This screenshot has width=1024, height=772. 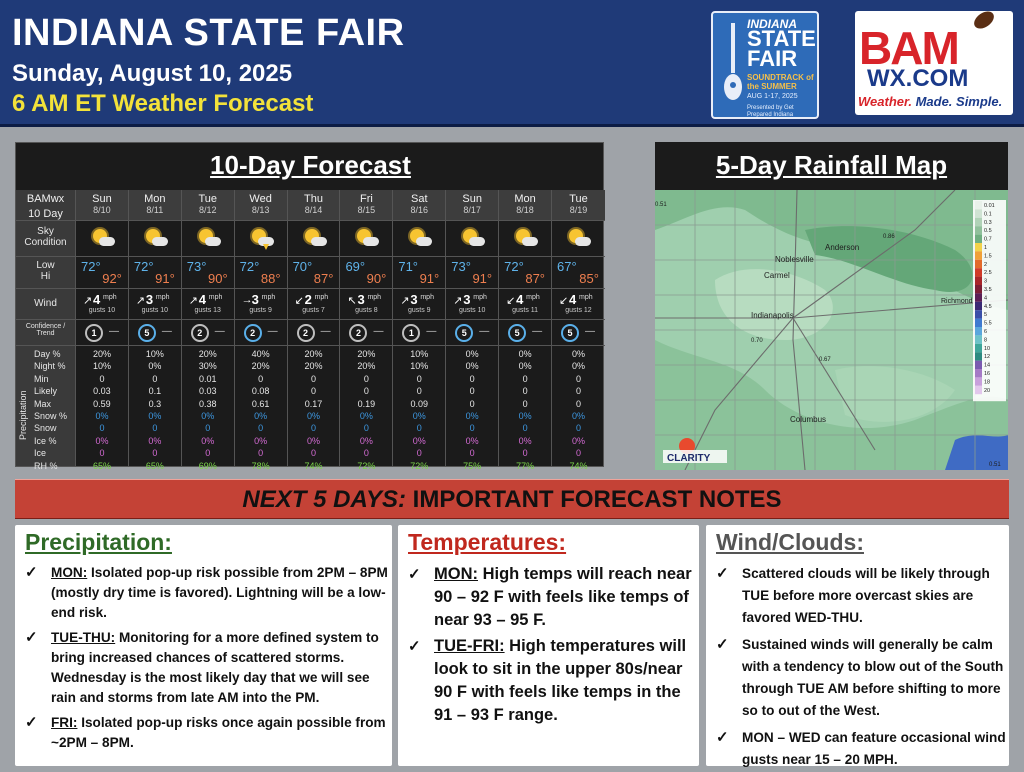 I want to click on legend-label: 1.5, so click(x=988, y=256).